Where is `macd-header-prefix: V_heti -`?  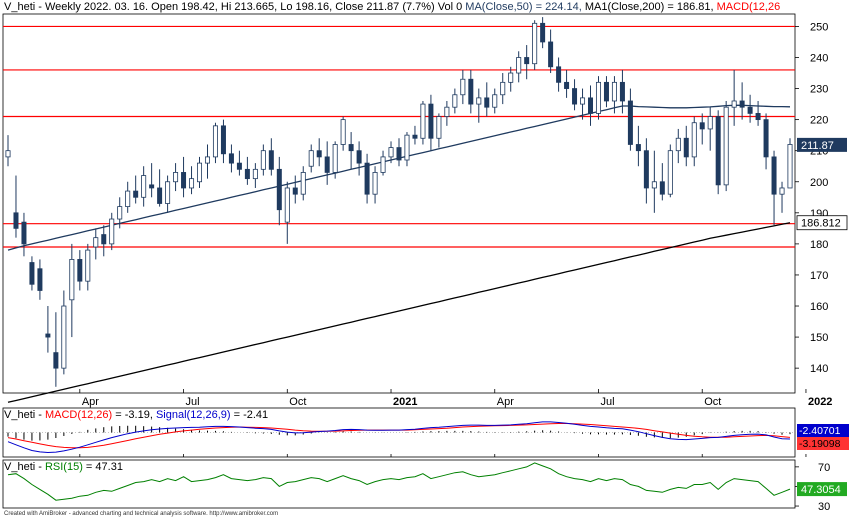 macd-header-prefix: V_heti - is located at coordinates (24, 415).